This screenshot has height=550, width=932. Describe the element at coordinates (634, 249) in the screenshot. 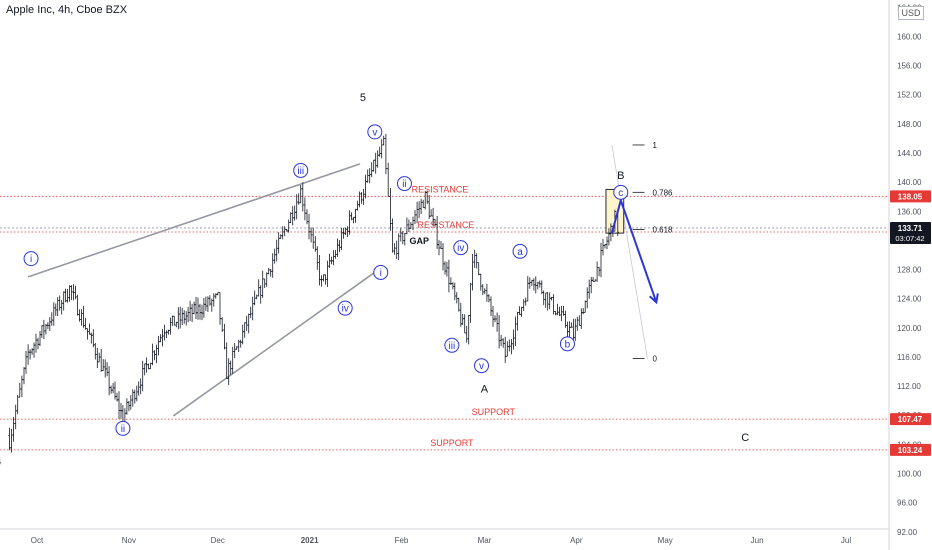

I see `projection-path` at that location.